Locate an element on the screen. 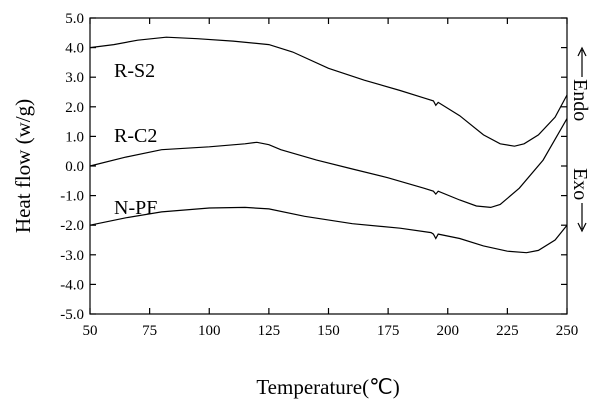 Image resolution: width=599 pixels, height=402 pixels. endo-exo-indicator: Endo Exo is located at coordinates (580, 139).